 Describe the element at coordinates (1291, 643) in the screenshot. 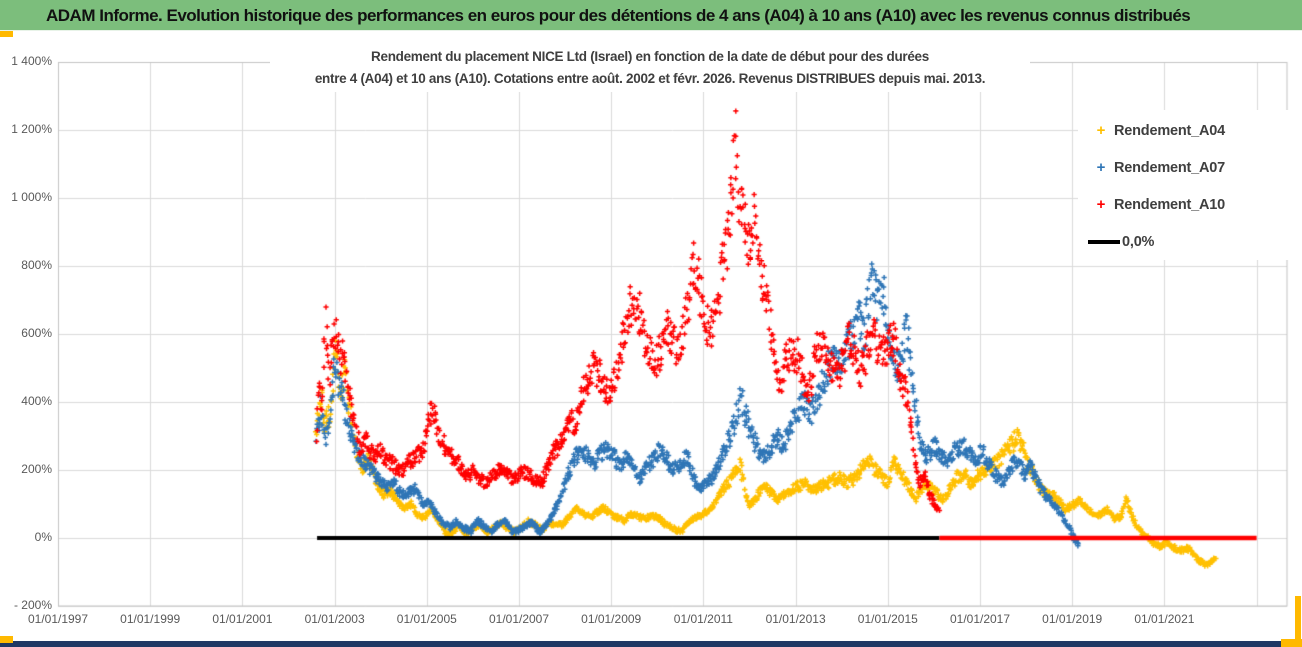

I see `selection-corner-bottom-right` at that location.